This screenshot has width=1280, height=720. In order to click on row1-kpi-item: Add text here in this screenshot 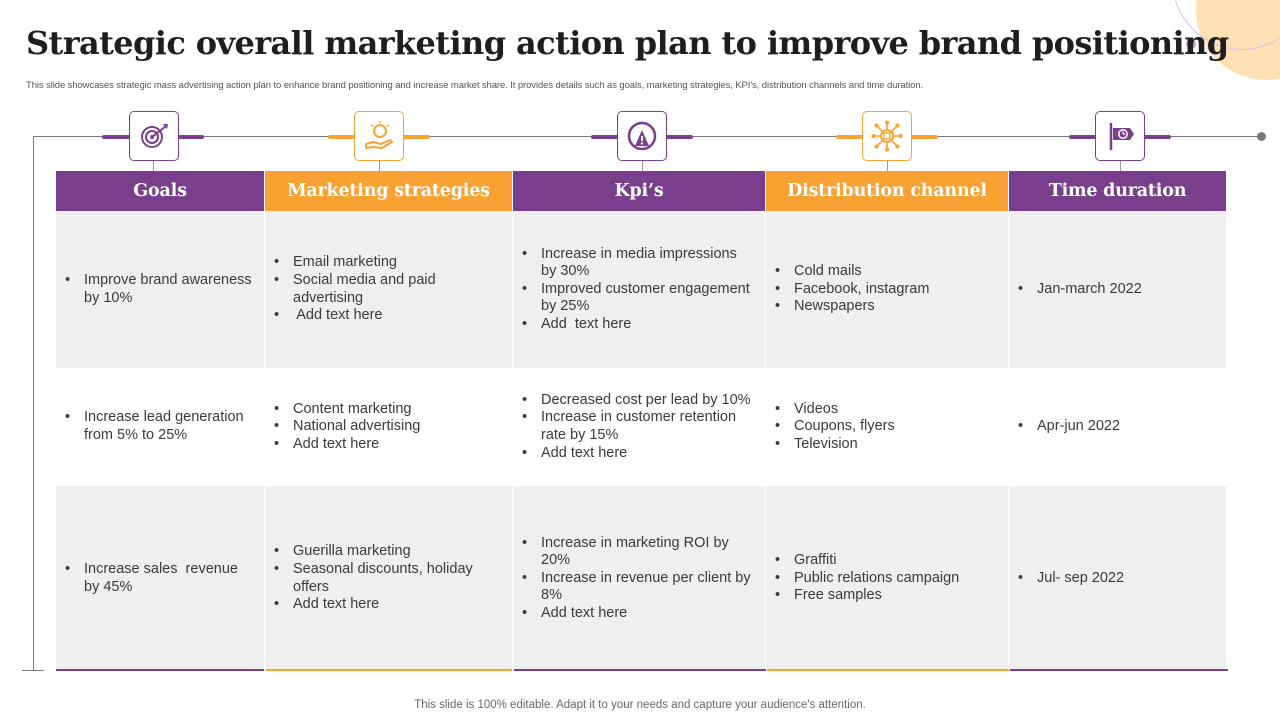, I will do `click(638, 325)`.